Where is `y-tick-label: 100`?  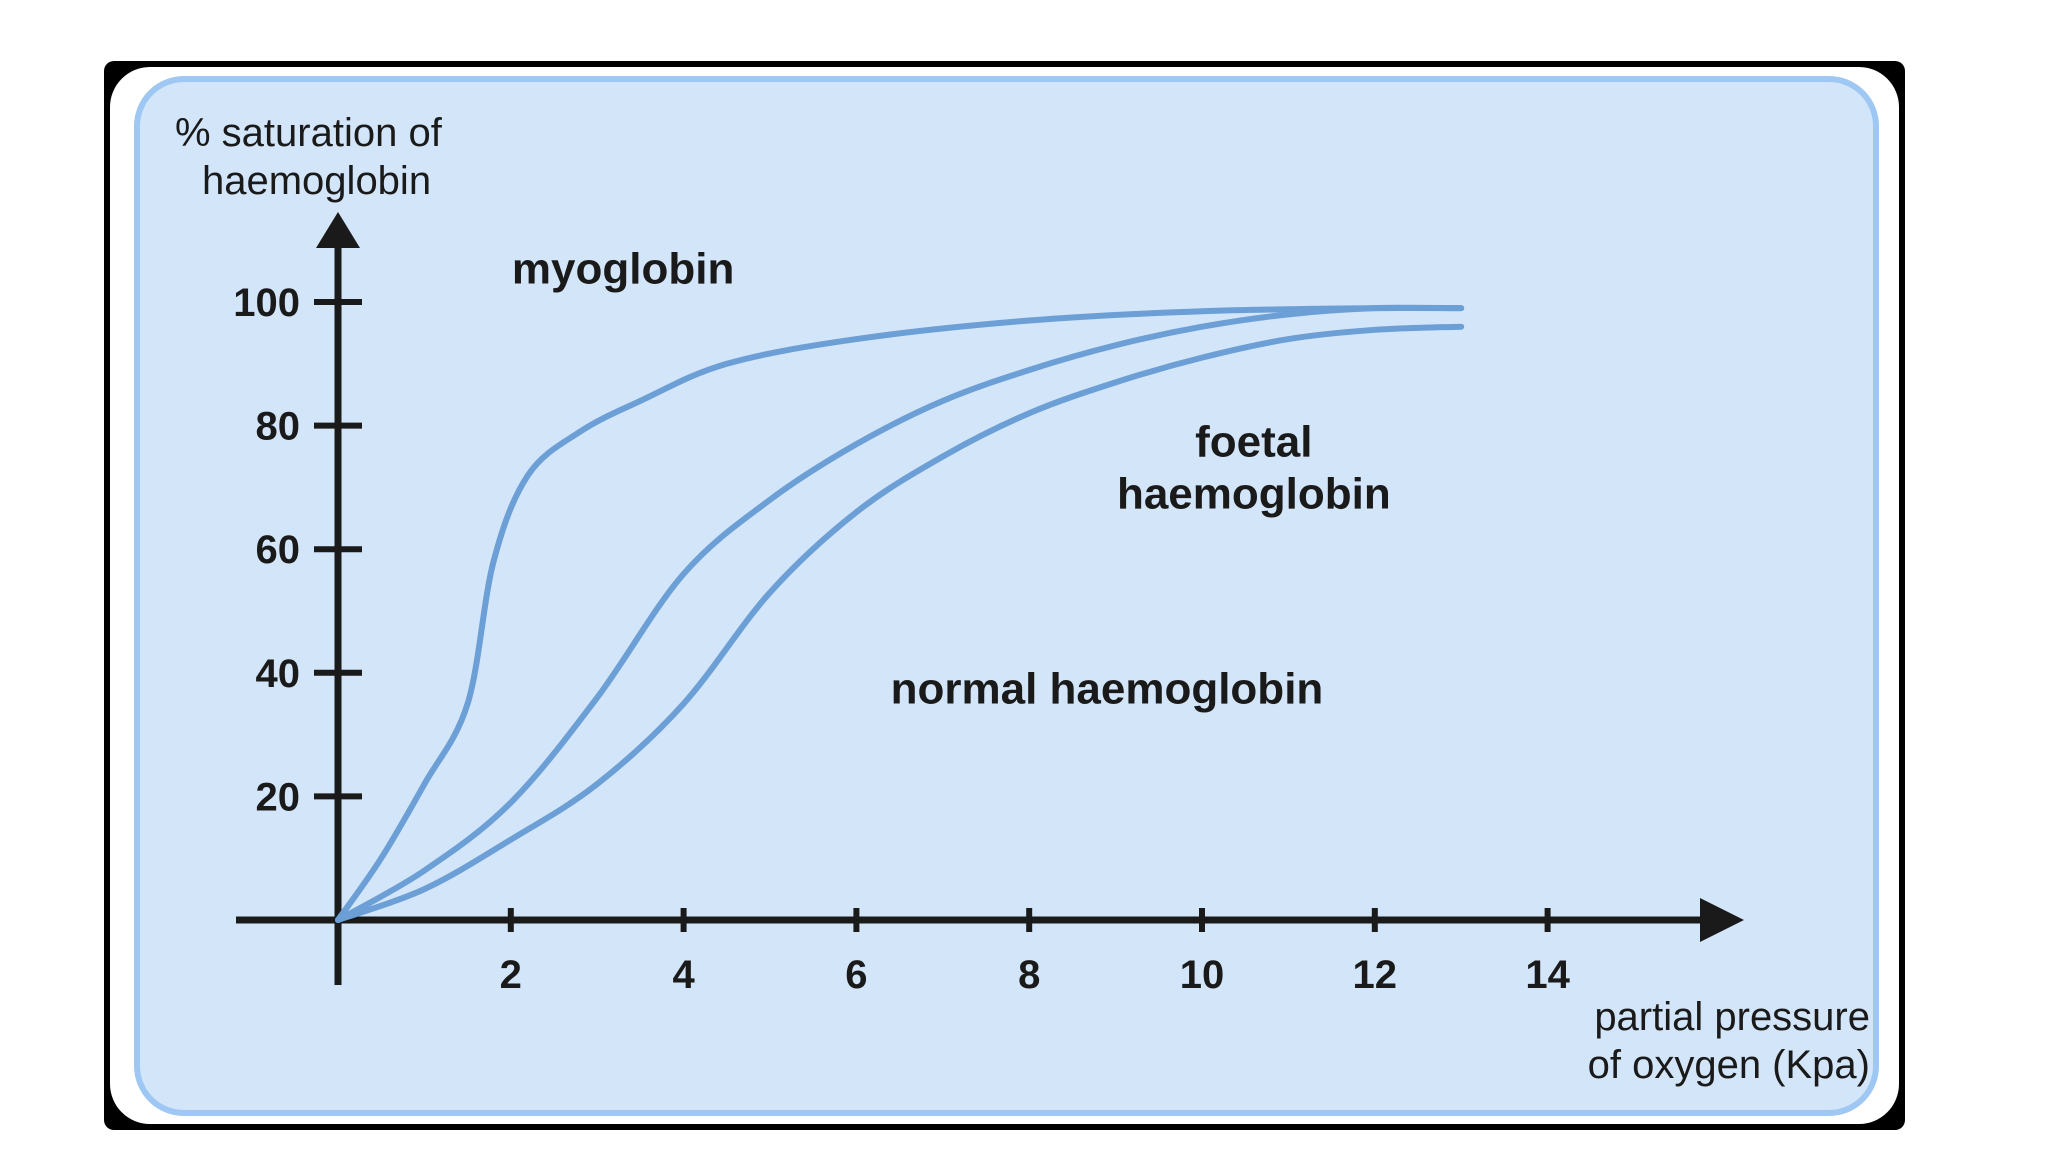 y-tick-label: 100 is located at coordinates (266, 303).